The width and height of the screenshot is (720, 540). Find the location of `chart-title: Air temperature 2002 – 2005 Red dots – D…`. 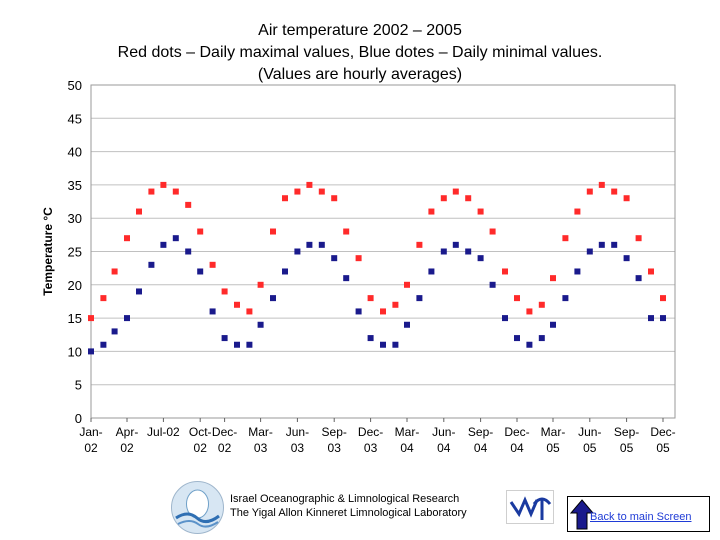

chart-title: Air temperature 2002 – 2005 Red dots – D… is located at coordinates (360, 53).